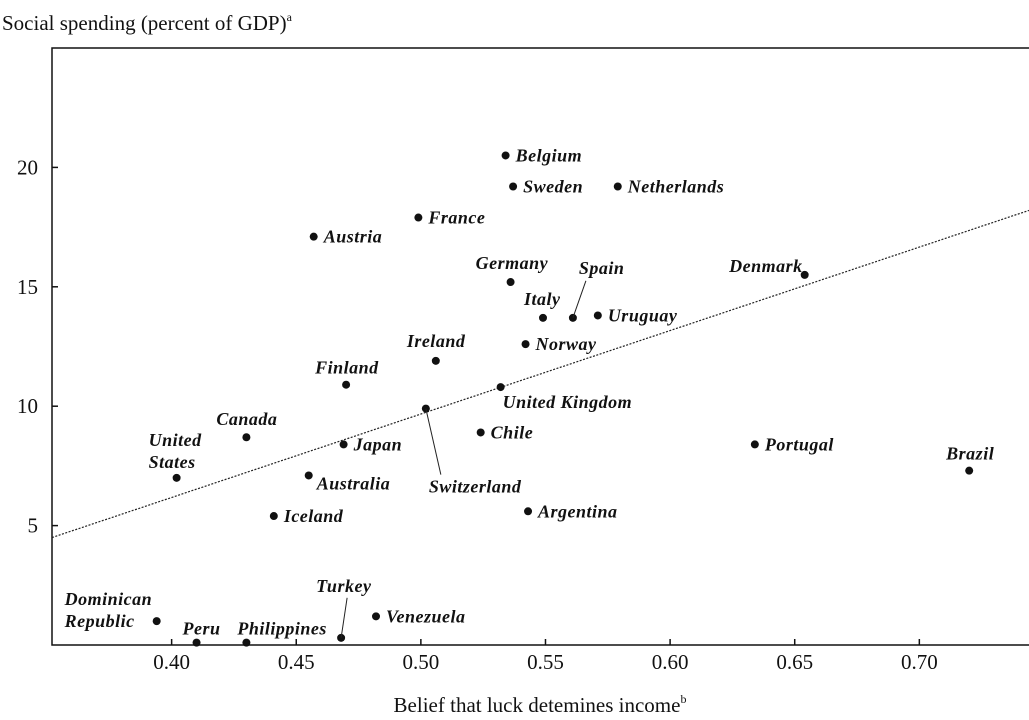  I want to click on x-tick-label: 0.55, so click(545, 662).